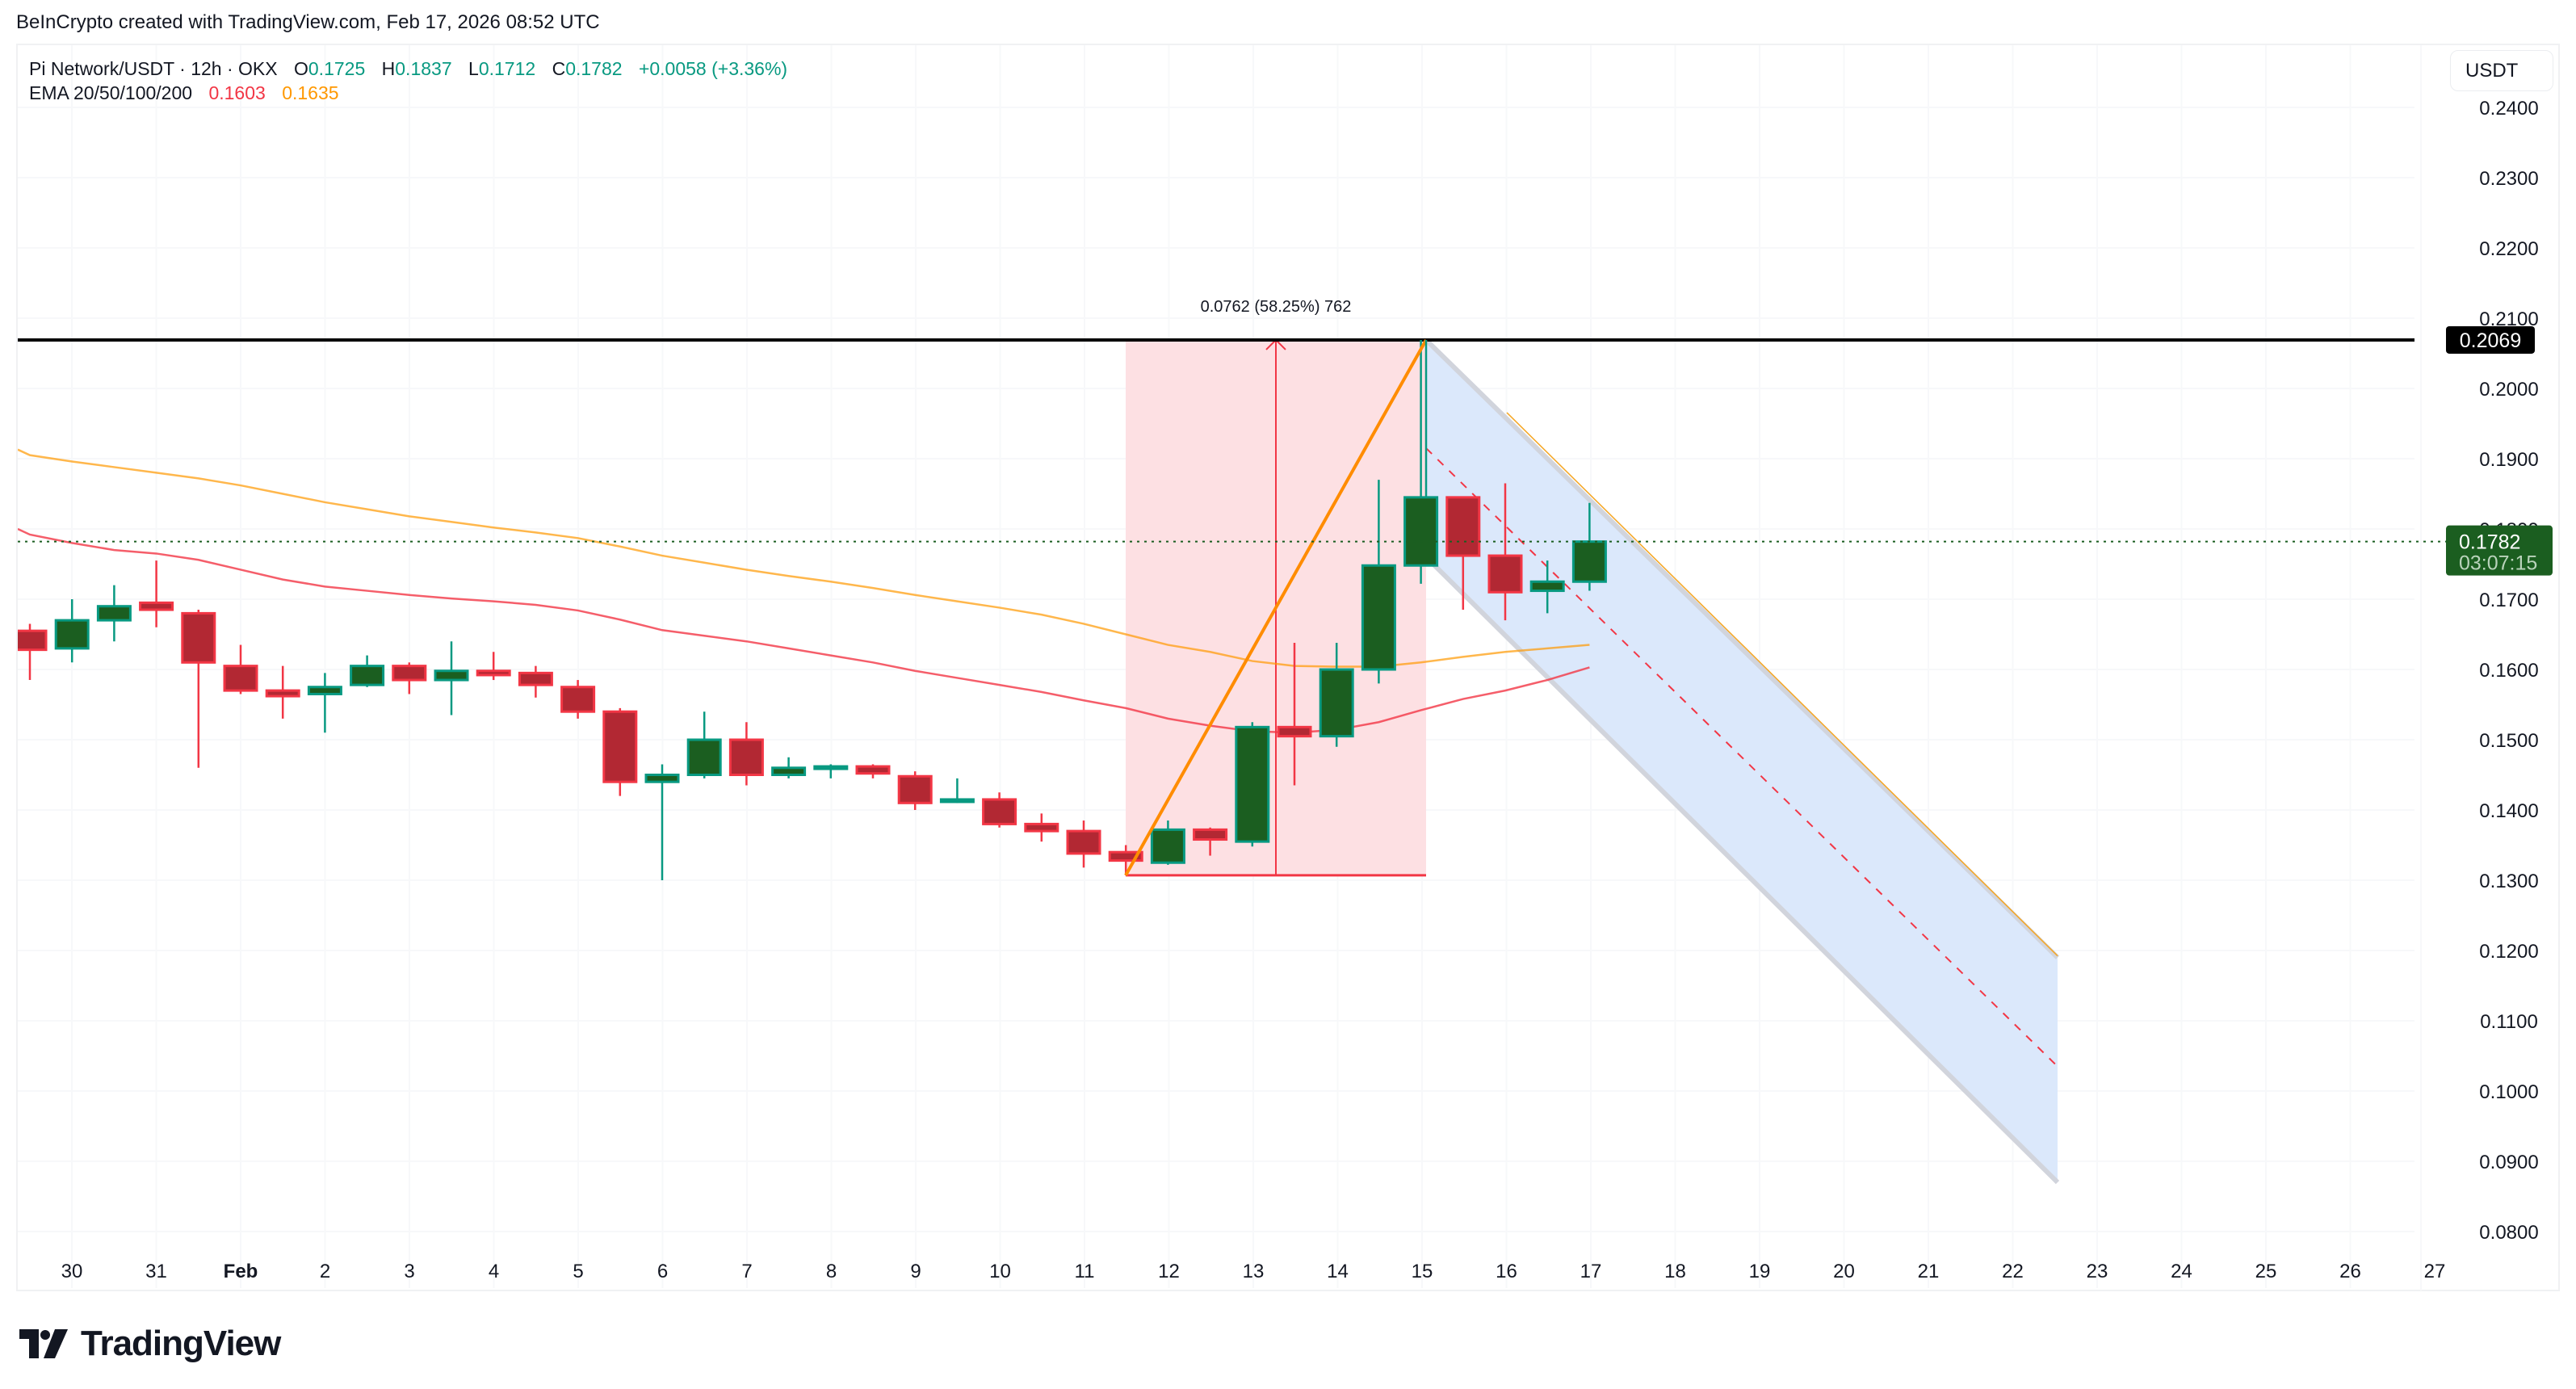  What do you see at coordinates (559, 68) in the screenshot?
I see `close-label: C` at bounding box center [559, 68].